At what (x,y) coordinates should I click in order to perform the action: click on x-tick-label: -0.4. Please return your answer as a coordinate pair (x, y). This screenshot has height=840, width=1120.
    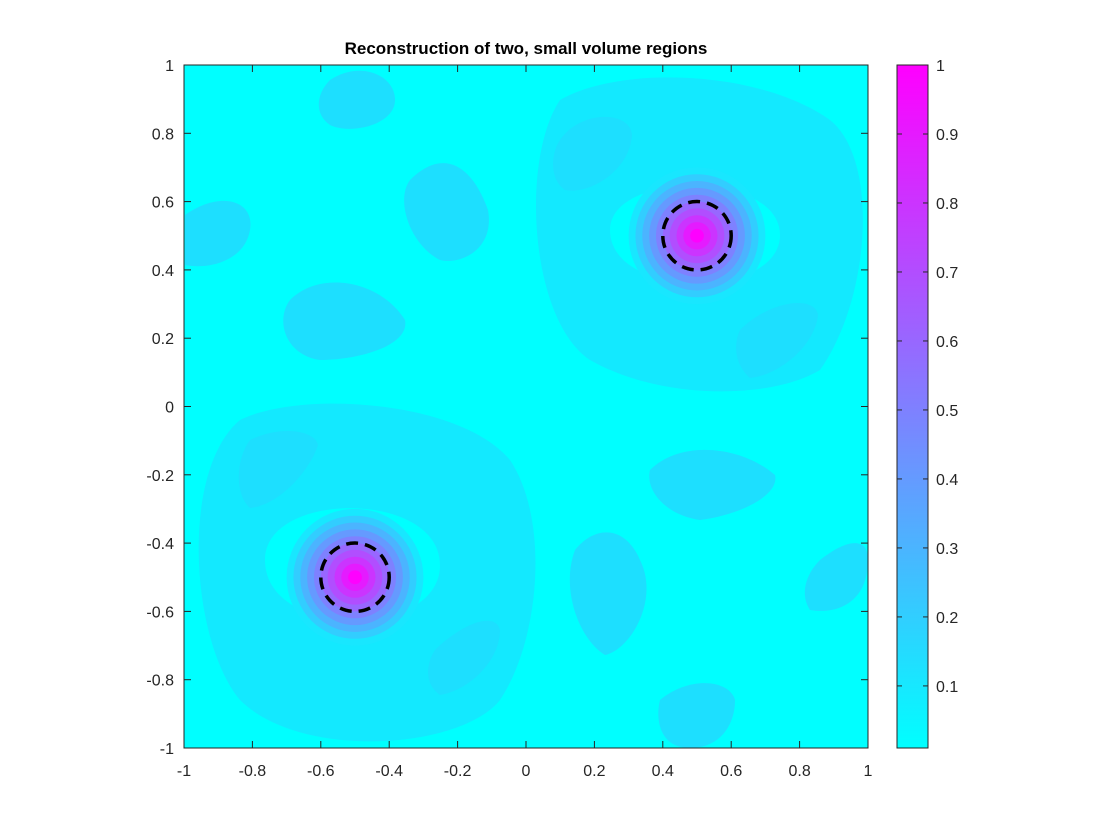
    Looking at the image, I should click on (389, 771).